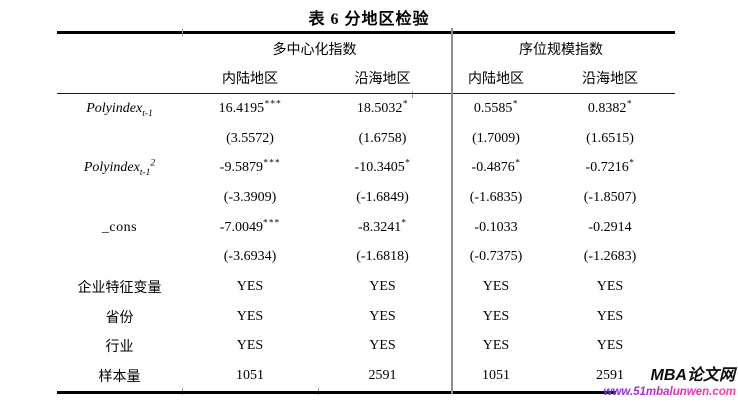 Image resolution: width=738 pixels, height=402 pixels. Describe the element at coordinates (496, 79) in the screenshot. I see `column-header-inland-2: 内陆地区` at that location.